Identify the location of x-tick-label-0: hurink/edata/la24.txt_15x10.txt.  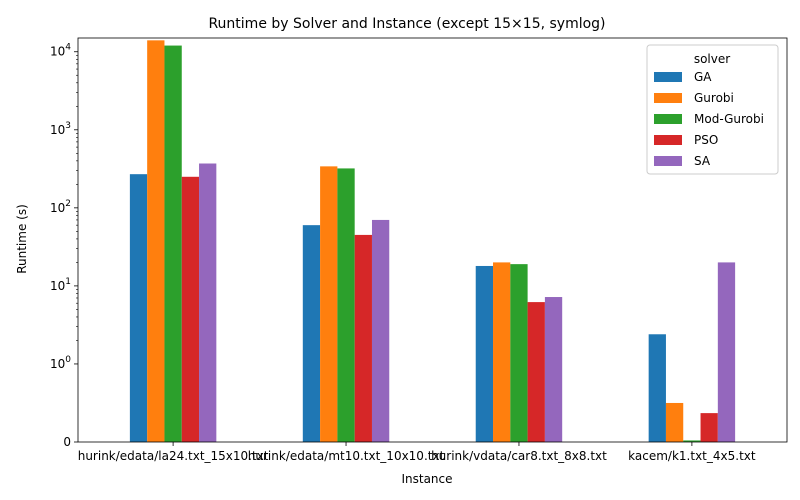
(173, 456).